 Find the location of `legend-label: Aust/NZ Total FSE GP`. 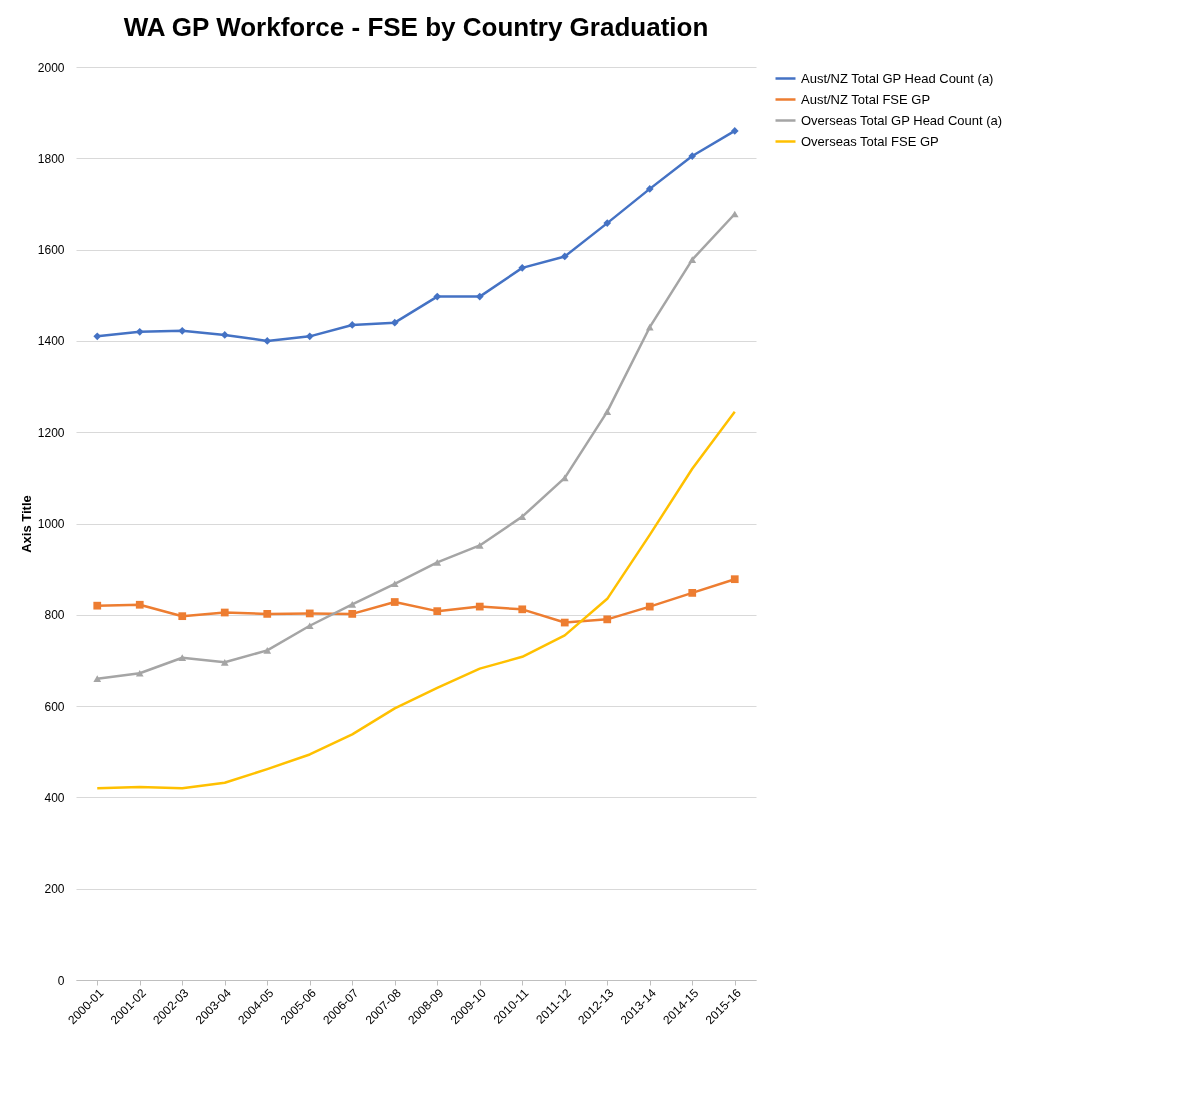

legend-label: Aust/NZ Total FSE GP is located at coordinates (866, 99).